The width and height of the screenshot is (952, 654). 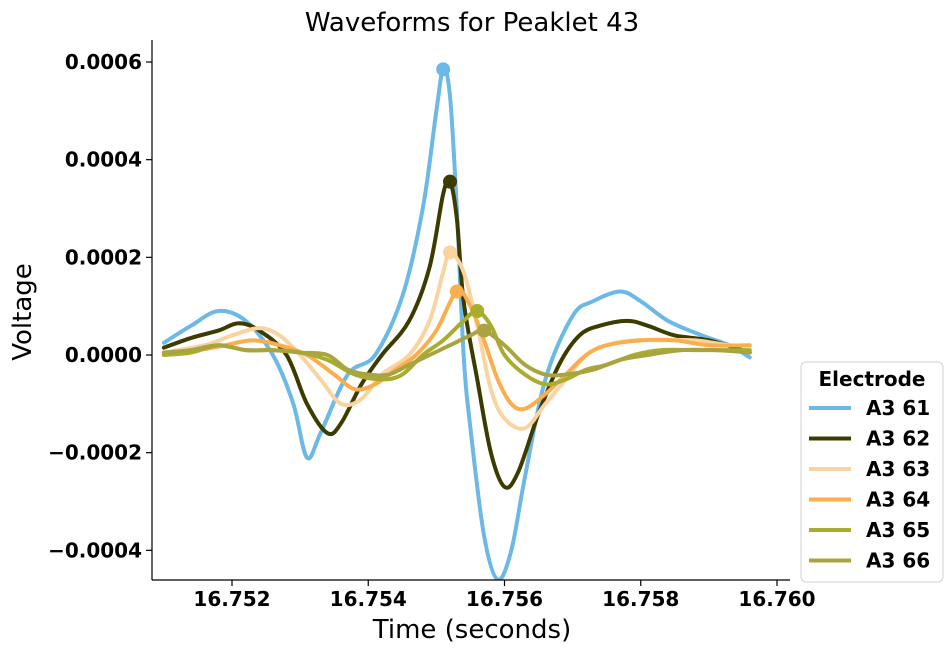 I want to click on x-axis-label: Time (seconds), so click(x=471, y=630).